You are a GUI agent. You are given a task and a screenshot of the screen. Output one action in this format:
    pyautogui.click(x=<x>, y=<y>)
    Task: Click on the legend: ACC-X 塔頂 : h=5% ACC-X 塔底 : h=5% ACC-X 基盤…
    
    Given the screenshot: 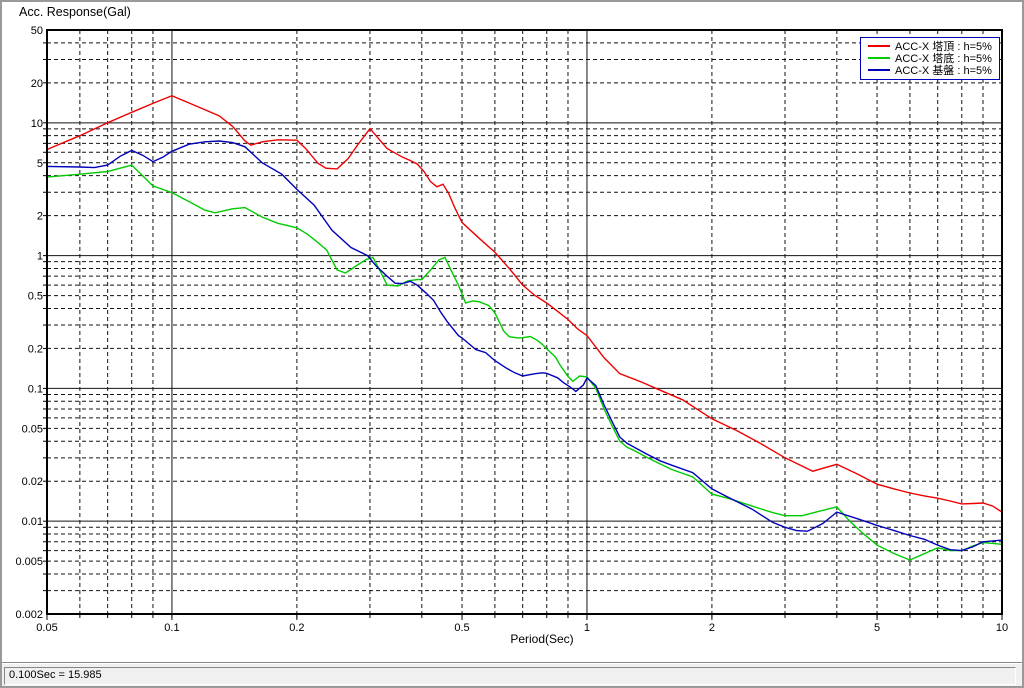 What is the action you would take?
    pyautogui.click(x=930, y=58)
    